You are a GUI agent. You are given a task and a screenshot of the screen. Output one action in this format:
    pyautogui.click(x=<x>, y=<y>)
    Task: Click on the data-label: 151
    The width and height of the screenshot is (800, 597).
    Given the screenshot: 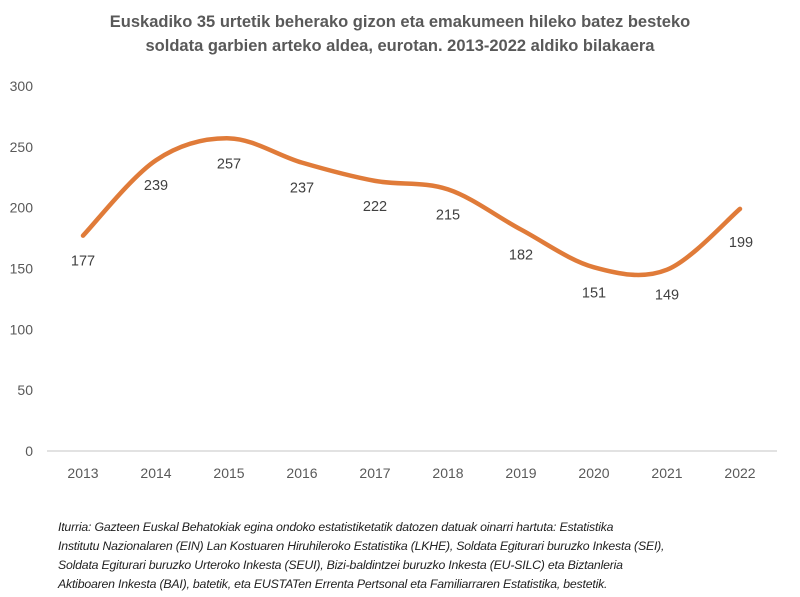 What is the action you would take?
    pyautogui.click(x=594, y=293)
    